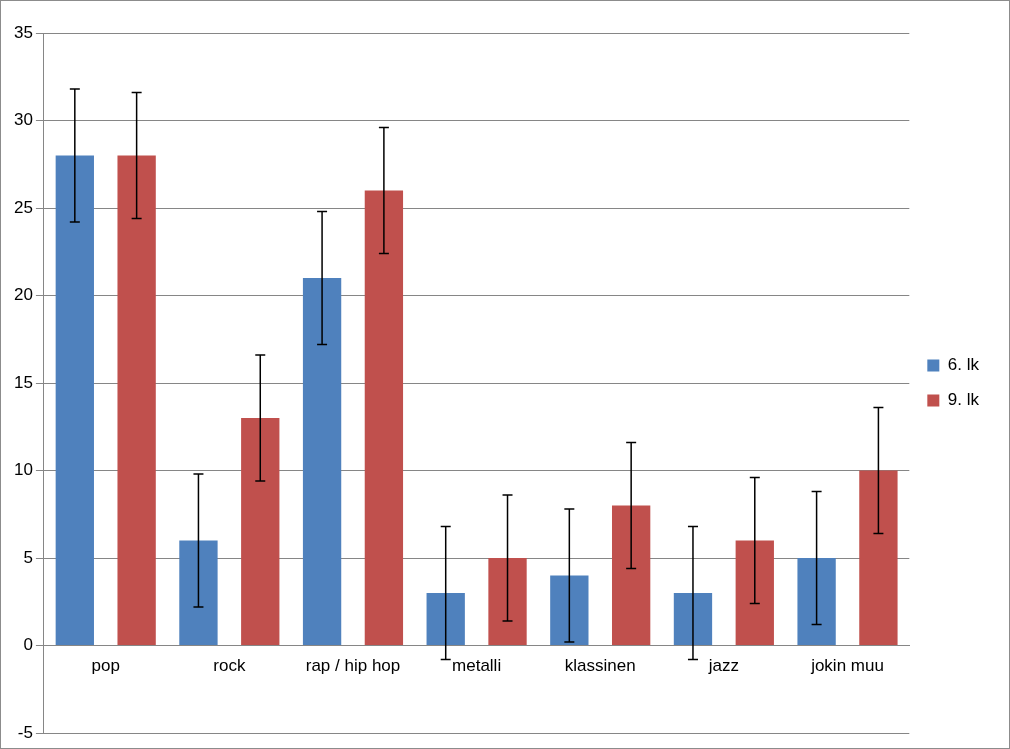 This screenshot has height=749, width=1010. I want to click on y-tick-label: 25, so click(23, 207).